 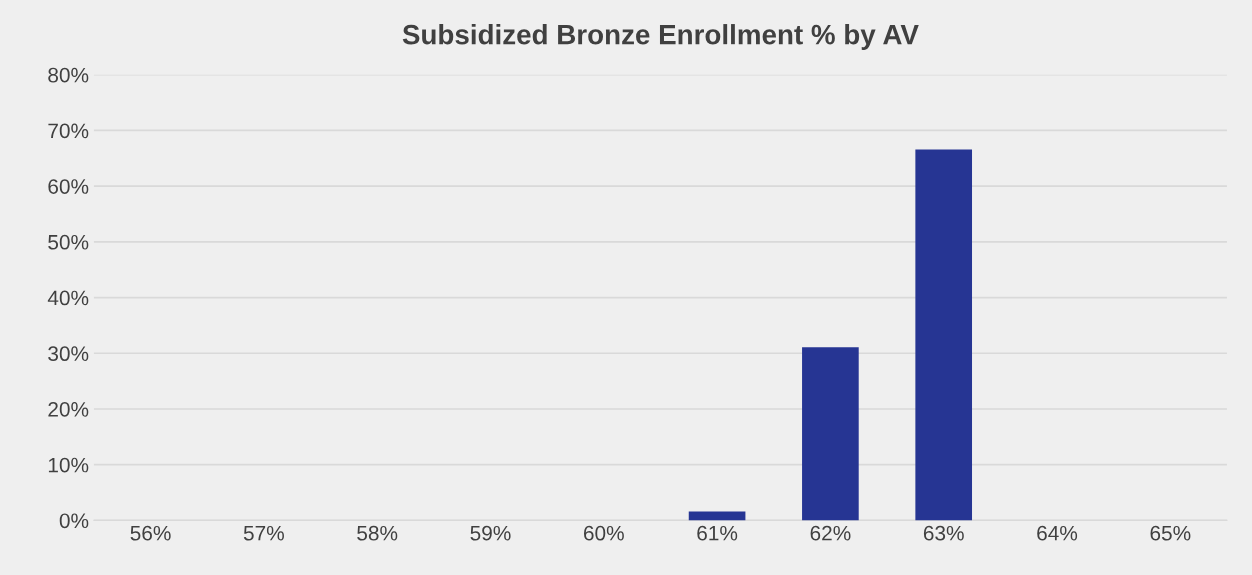 I want to click on x-tick-label: 61%, so click(x=717, y=533).